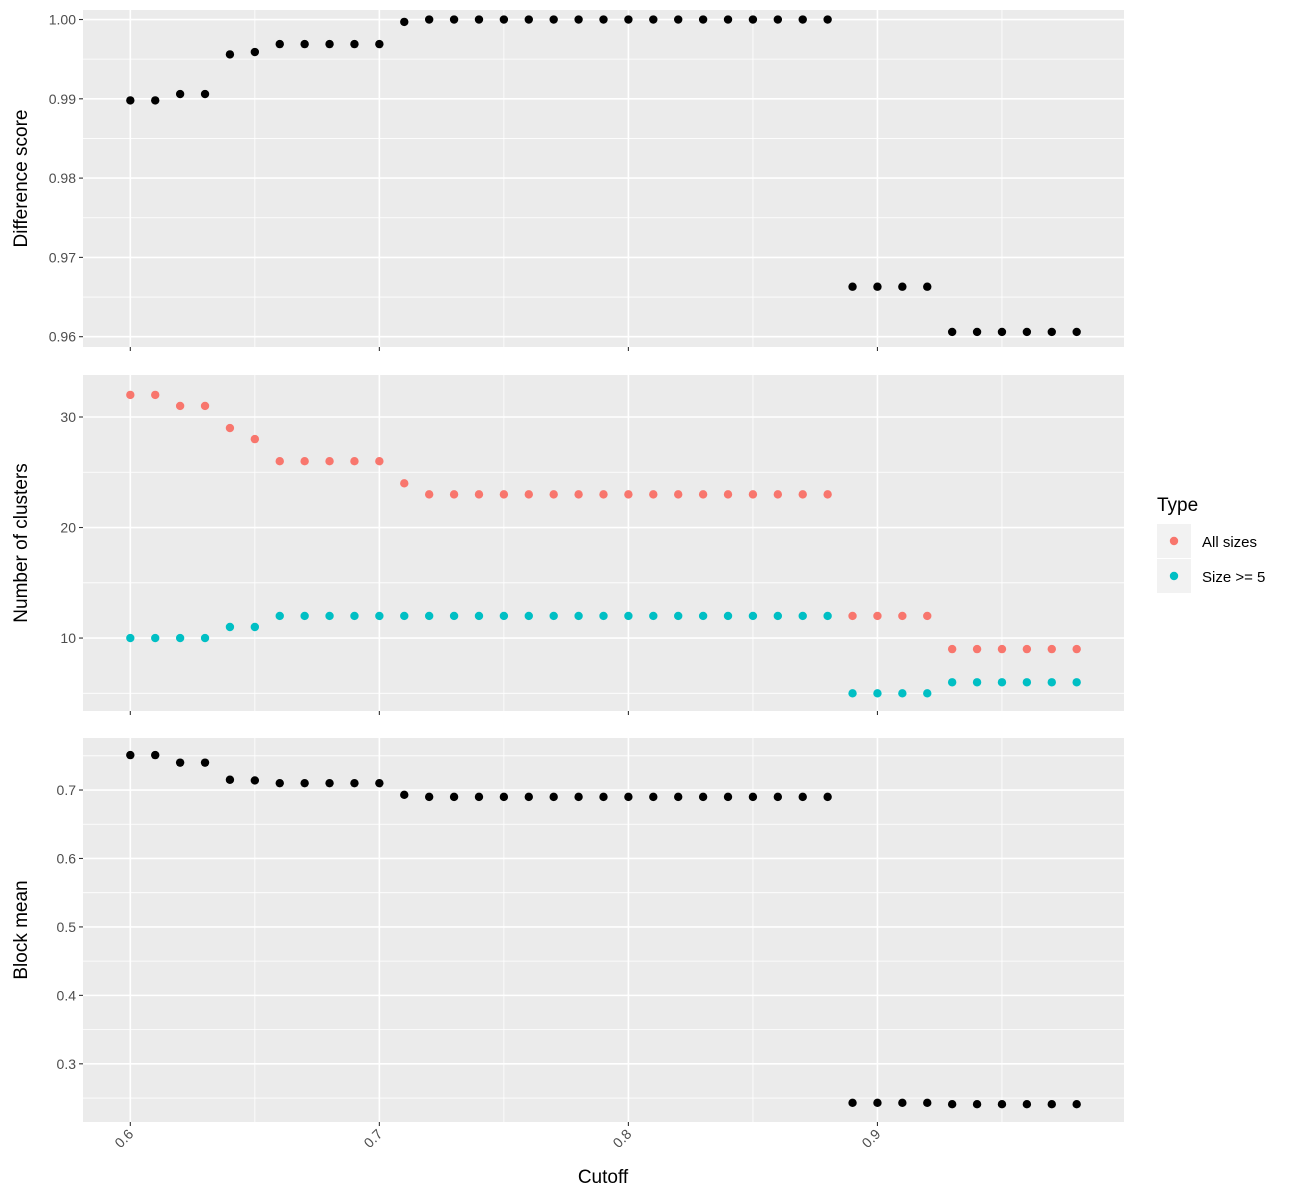 The height and width of the screenshot is (1200, 1300). I want to click on y-tick-label: 0.96, so click(62, 337).